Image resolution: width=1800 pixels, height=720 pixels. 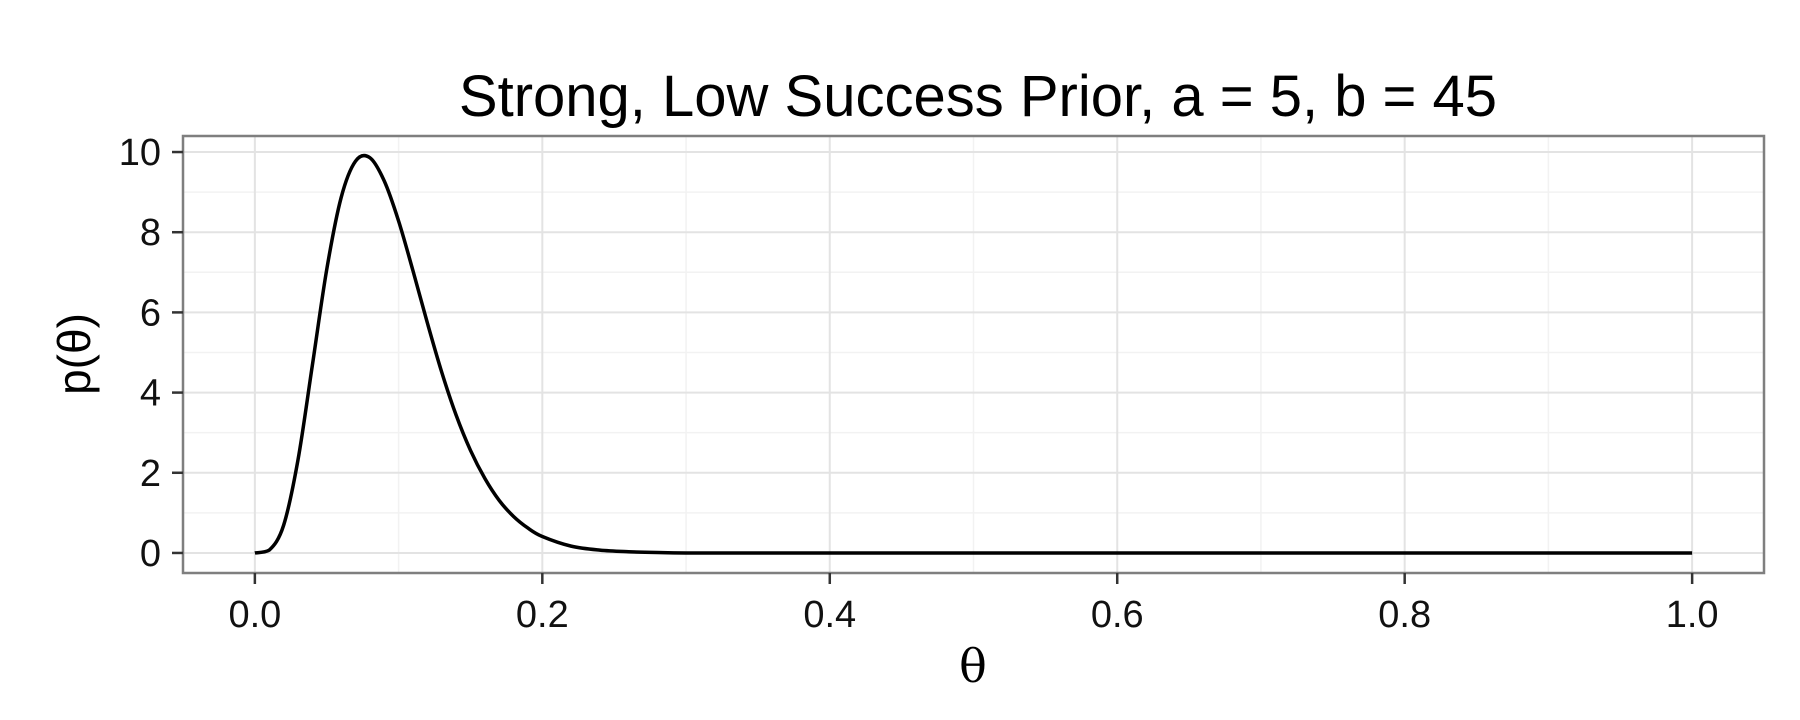 What do you see at coordinates (151, 353) in the screenshot?
I see `y-axis-ticks: 0 2 4 6 8 10` at bounding box center [151, 353].